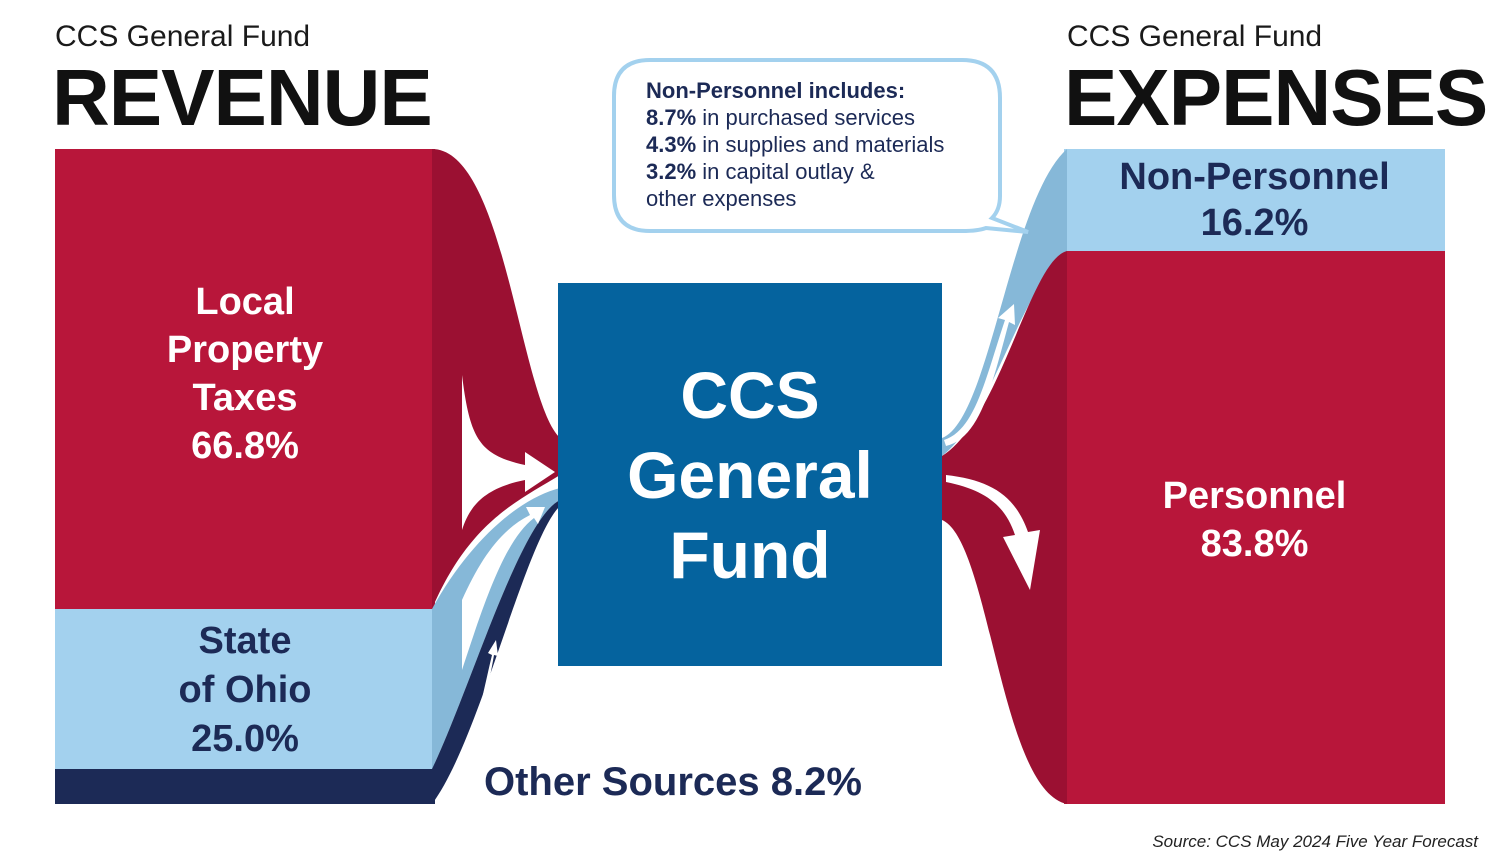 The width and height of the screenshot is (1500, 865). What do you see at coordinates (721, 198) in the screenshot?
I see `callout-continuation: other expenses` at bounding box center [721, 198].